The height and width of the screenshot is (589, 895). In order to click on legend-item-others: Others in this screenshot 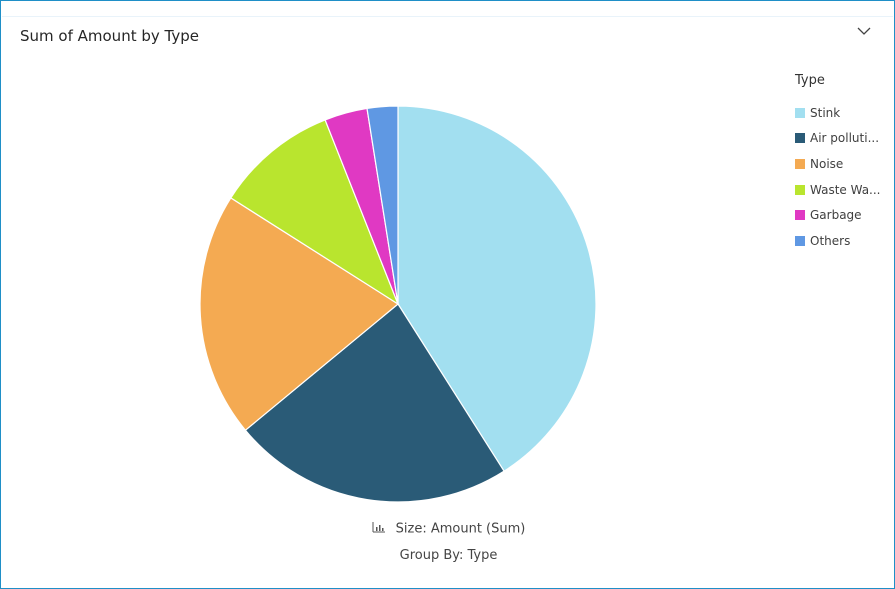, I will do `click(840, 241)`.